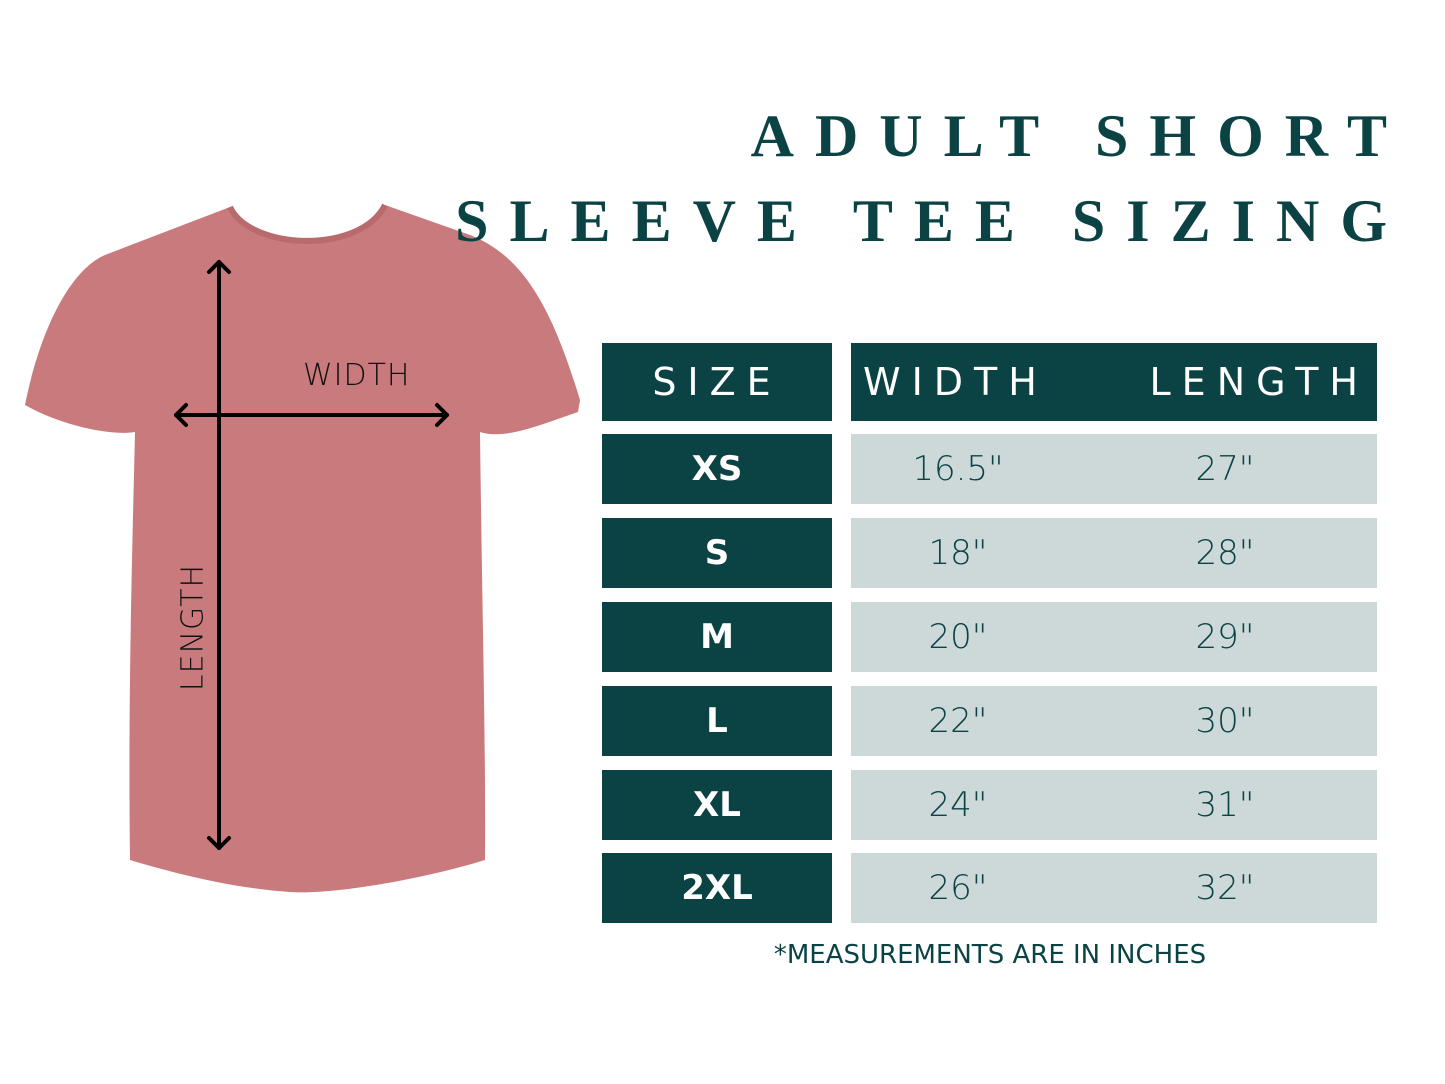  What do you see at coordinates (1225, 805) in the screenshot?
I see `length-value: 31"` at bounding box center [1225, 805].